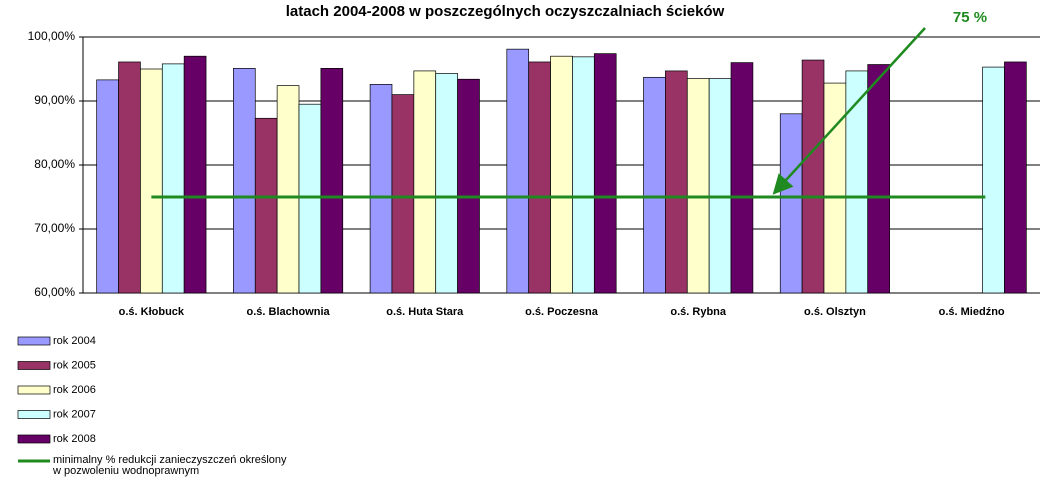  What do you see at coordinates (849, 111) in the screenshot?
I see `annotation-arrow` at bounding box center [849, 111].